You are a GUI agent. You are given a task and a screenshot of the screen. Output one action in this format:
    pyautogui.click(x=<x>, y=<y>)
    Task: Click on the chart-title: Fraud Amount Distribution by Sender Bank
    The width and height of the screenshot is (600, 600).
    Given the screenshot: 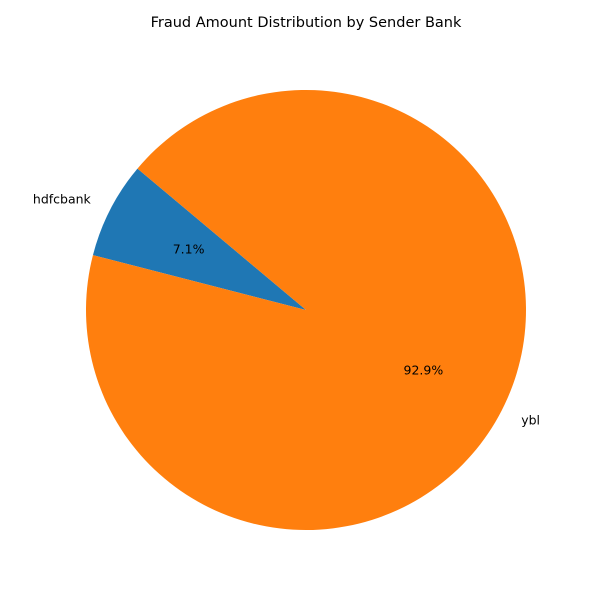 What is the action you would take?
    pyautogui.click(x=306, y=23)
    